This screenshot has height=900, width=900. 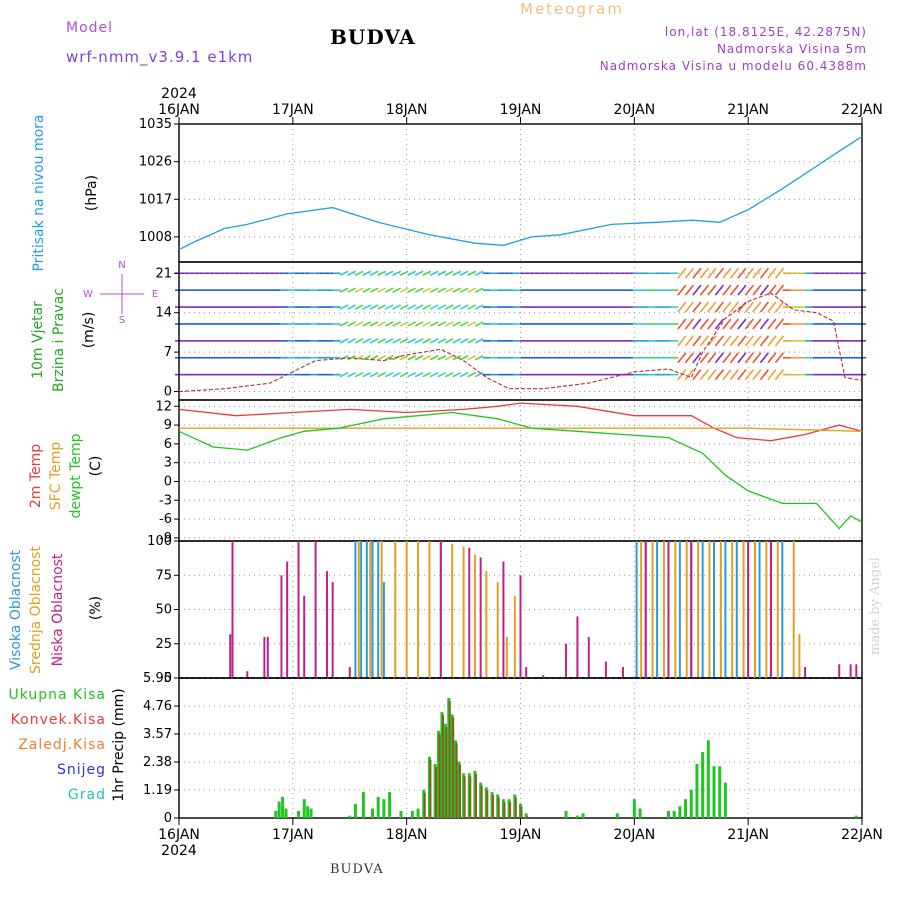 What do you see at coordinates (157, 762) in the screenshot?
I see `y-tick-label: 2.38` at bounding box center [157, 762].